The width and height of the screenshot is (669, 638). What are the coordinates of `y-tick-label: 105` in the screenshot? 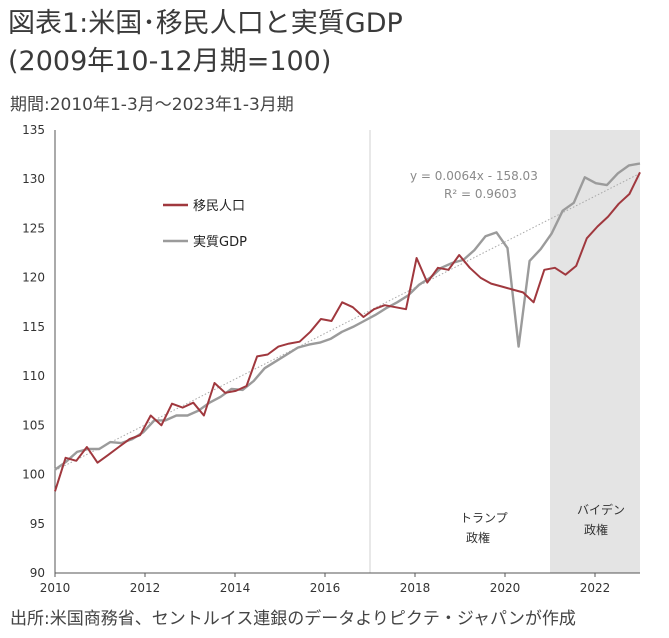 It's located at (33, 425).